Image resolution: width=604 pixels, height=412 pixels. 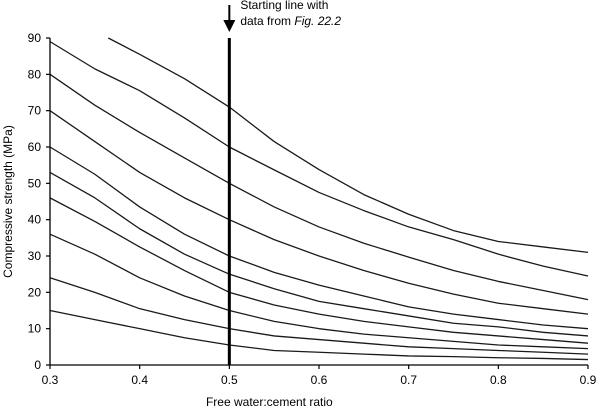 I want to click on x-tick-label: 0.7, so click(x=408, y=380).